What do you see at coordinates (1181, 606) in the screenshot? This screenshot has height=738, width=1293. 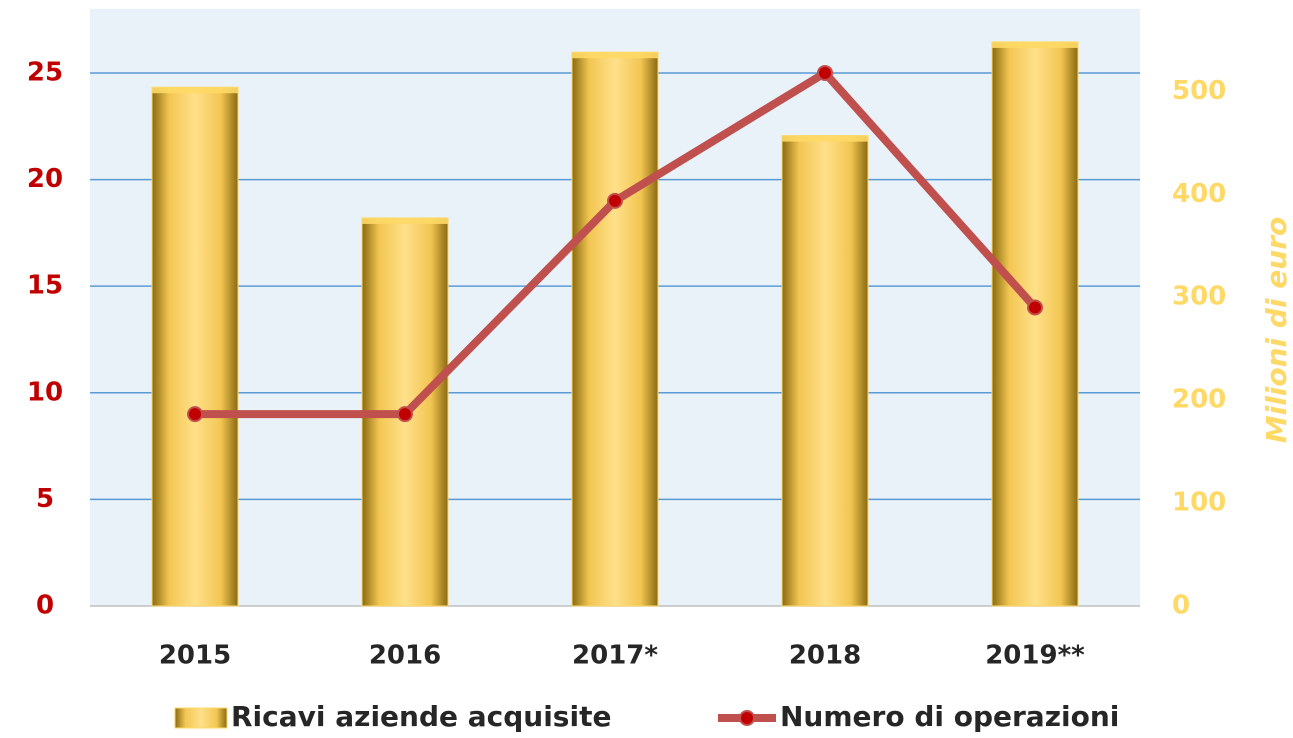 I see `y2-tick-label: 0` at bounding box center [1181, 606].